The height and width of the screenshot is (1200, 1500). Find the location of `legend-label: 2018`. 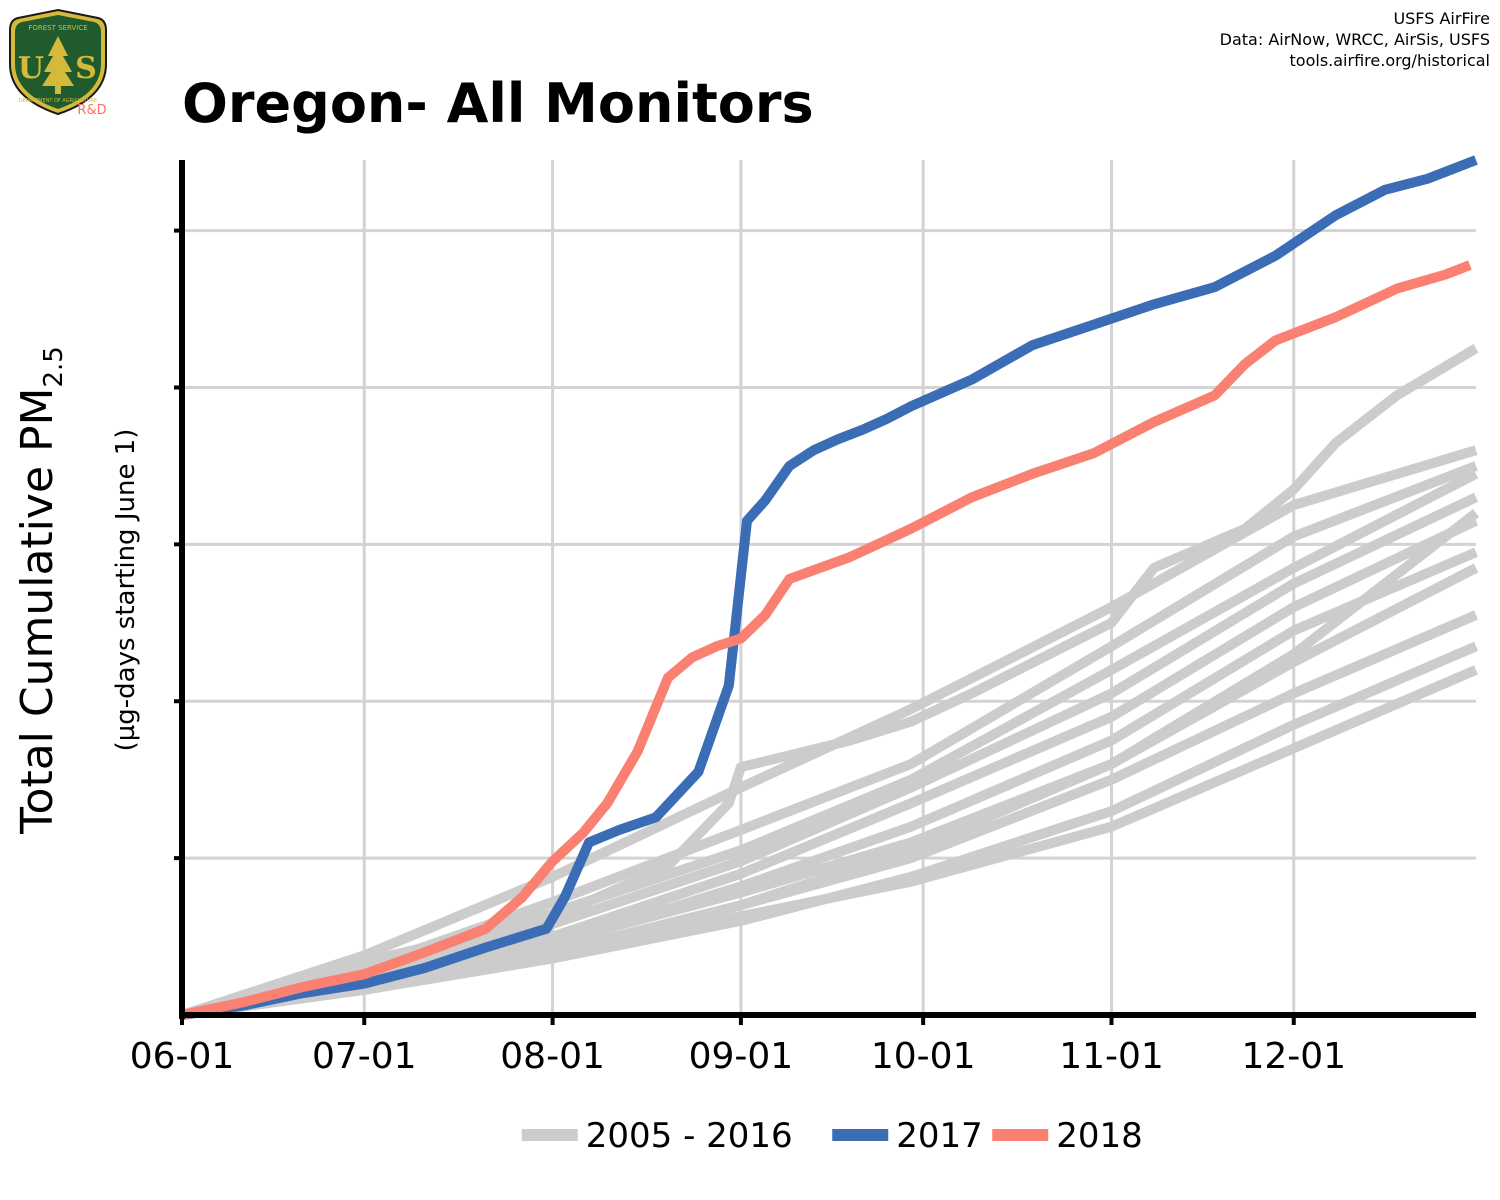

legend-label: 2018 is located at coordinates (1099, 1136).